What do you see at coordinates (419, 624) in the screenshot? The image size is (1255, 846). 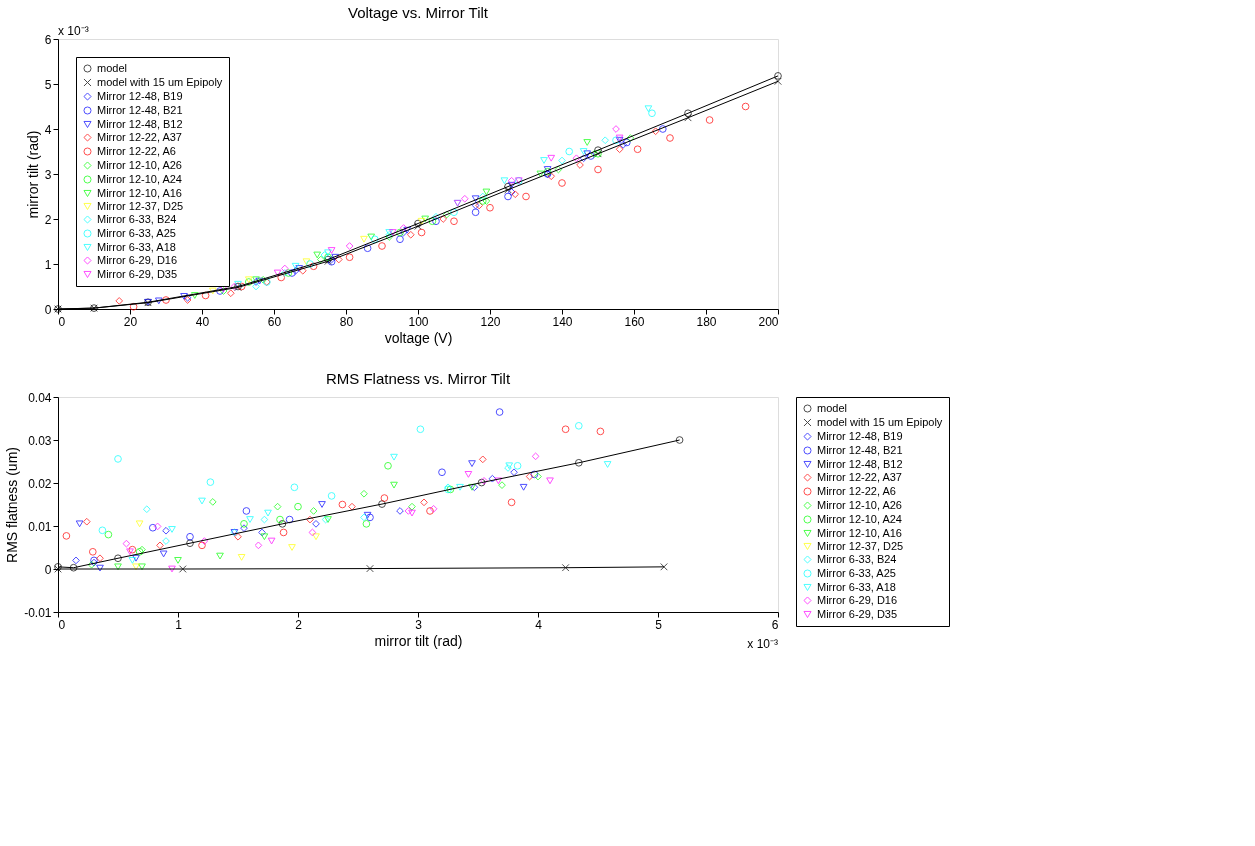 I see `x-tick-label: 3` at bounding box center [419, 624].